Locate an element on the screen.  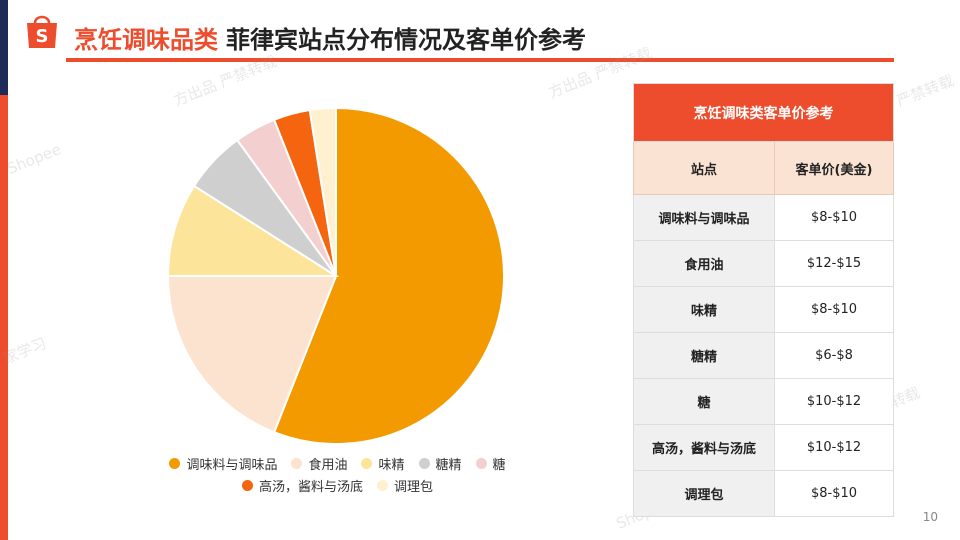
chart-legend: 调味料与调味品 食用油 味精 糖精 糖 高汤，酱料与汤底 调理包 is located at coordinates (337, 474).